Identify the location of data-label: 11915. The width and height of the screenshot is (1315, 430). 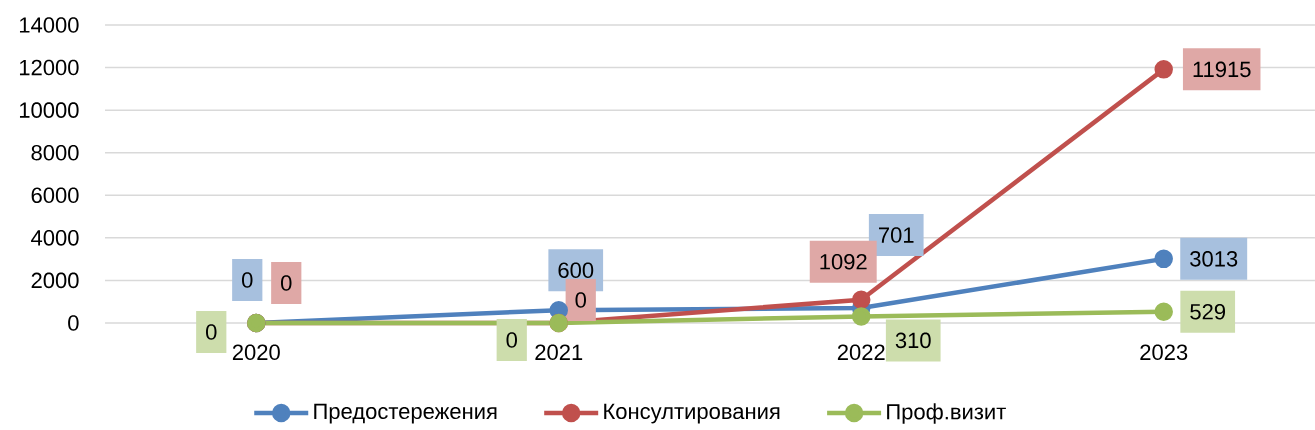
(1222, 69).